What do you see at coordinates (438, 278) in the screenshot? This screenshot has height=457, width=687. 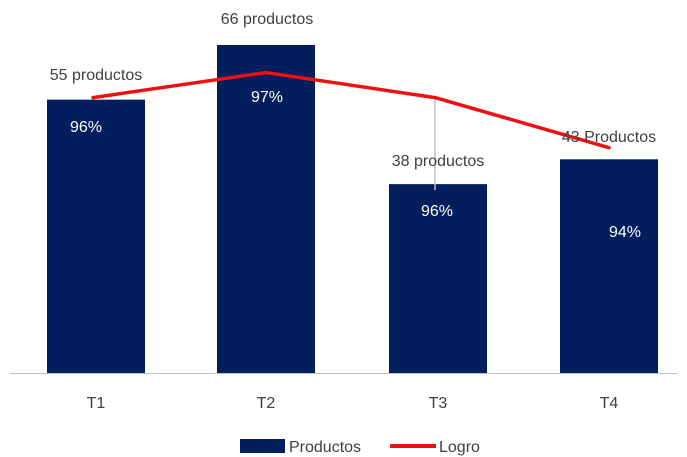 I see `bar-t3` at bounding box center [438, 278].